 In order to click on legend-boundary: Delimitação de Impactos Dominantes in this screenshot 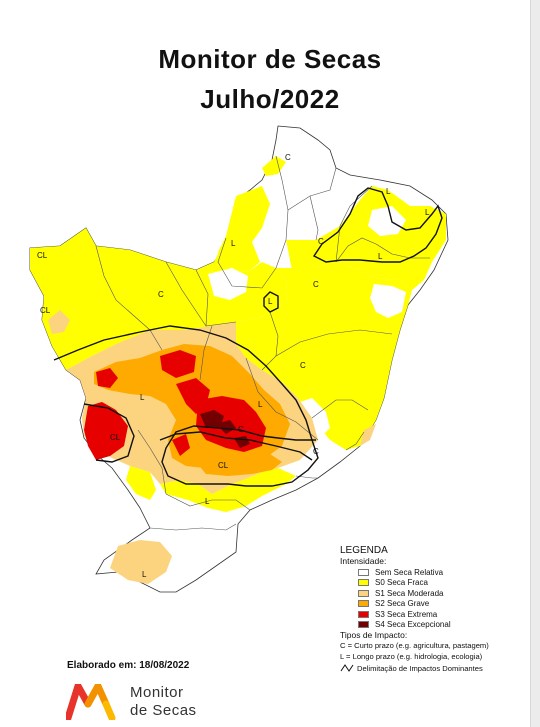, I will do `click(435, 668)`.